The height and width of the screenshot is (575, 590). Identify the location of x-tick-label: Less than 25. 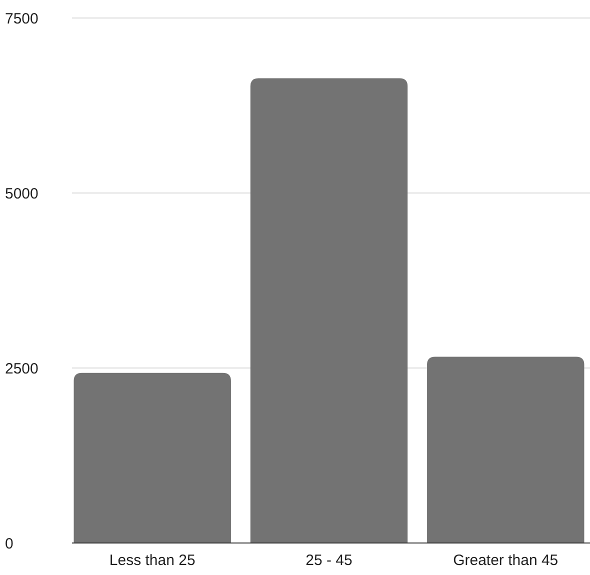
(152, 560).